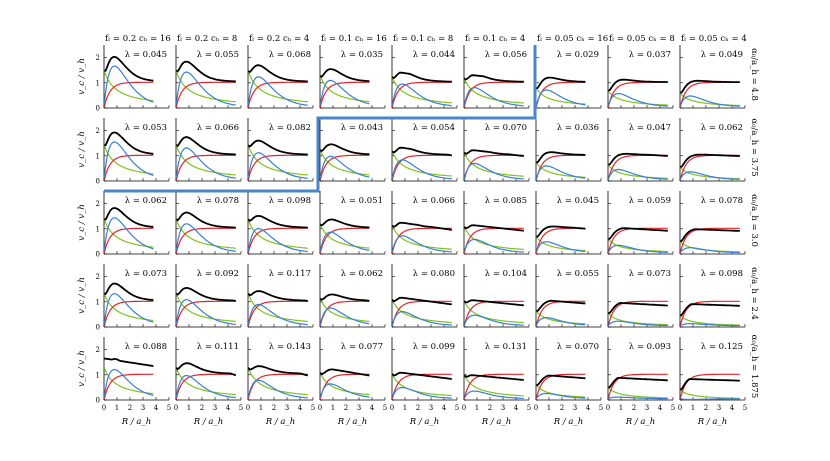  I want to click on y-tick-label: 2, so click(98, 131).